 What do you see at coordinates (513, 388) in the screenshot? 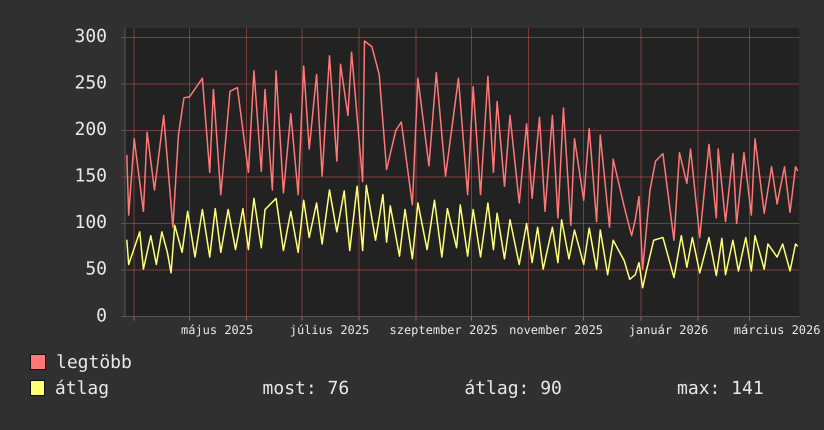
I see `text: átlag: 90` at bounding box center [513, 388].